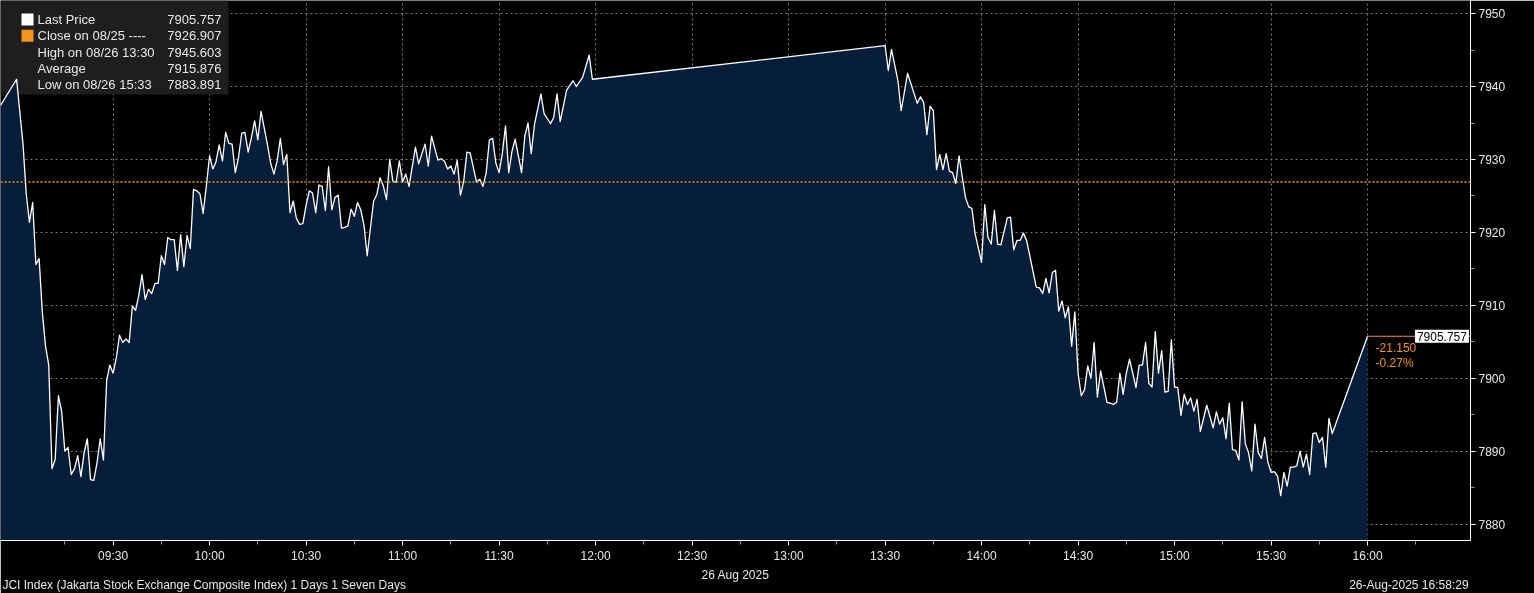  Describe the element at coordinates (1492, 451) in the screenshot. I see `y-tick-label: 7890` at that location.